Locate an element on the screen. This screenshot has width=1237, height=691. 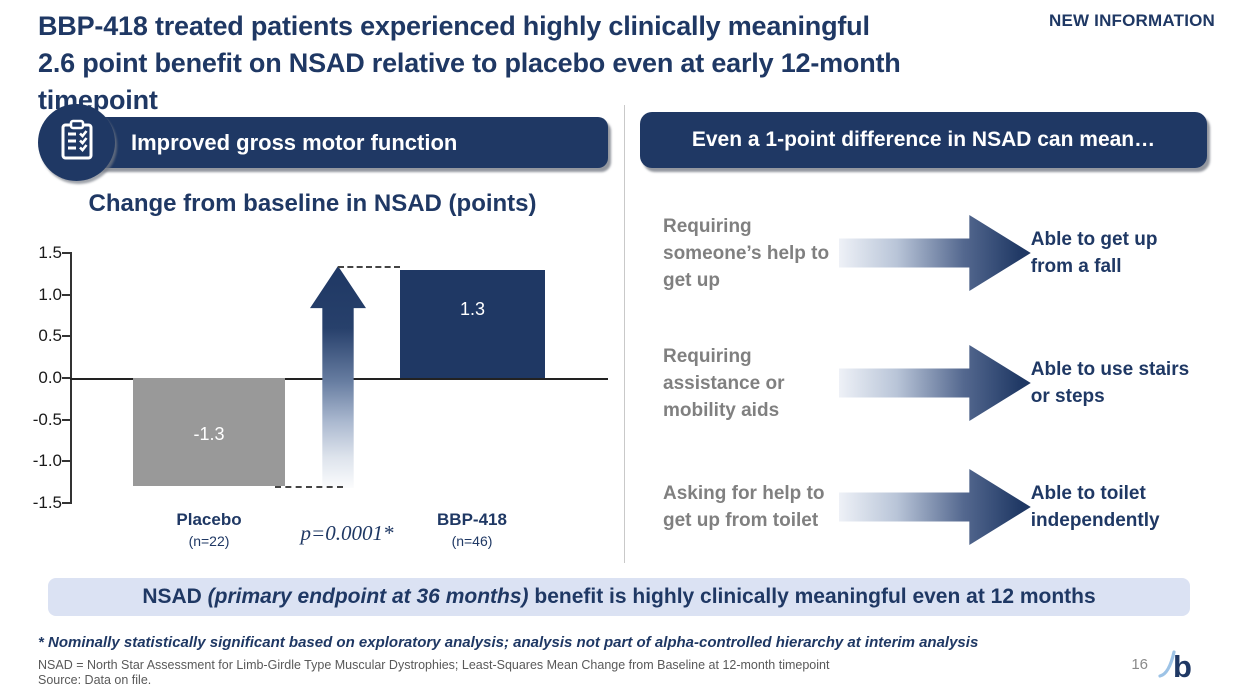
category-label: Placebo is located at coordinates (209, 519).